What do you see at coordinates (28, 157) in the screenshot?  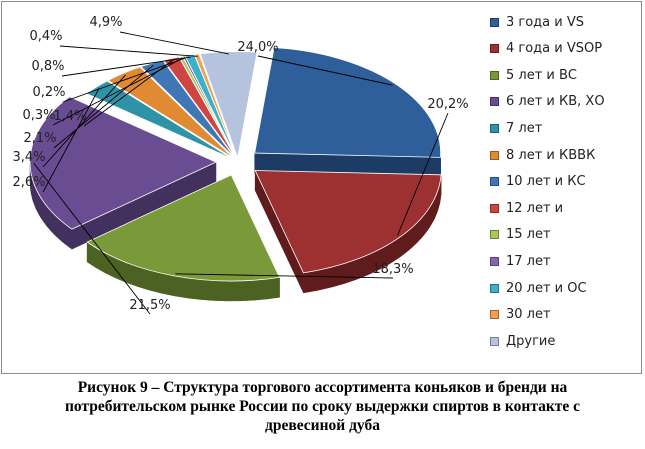 I see `data-label: 3,4%` at bounding box center [28, 157].